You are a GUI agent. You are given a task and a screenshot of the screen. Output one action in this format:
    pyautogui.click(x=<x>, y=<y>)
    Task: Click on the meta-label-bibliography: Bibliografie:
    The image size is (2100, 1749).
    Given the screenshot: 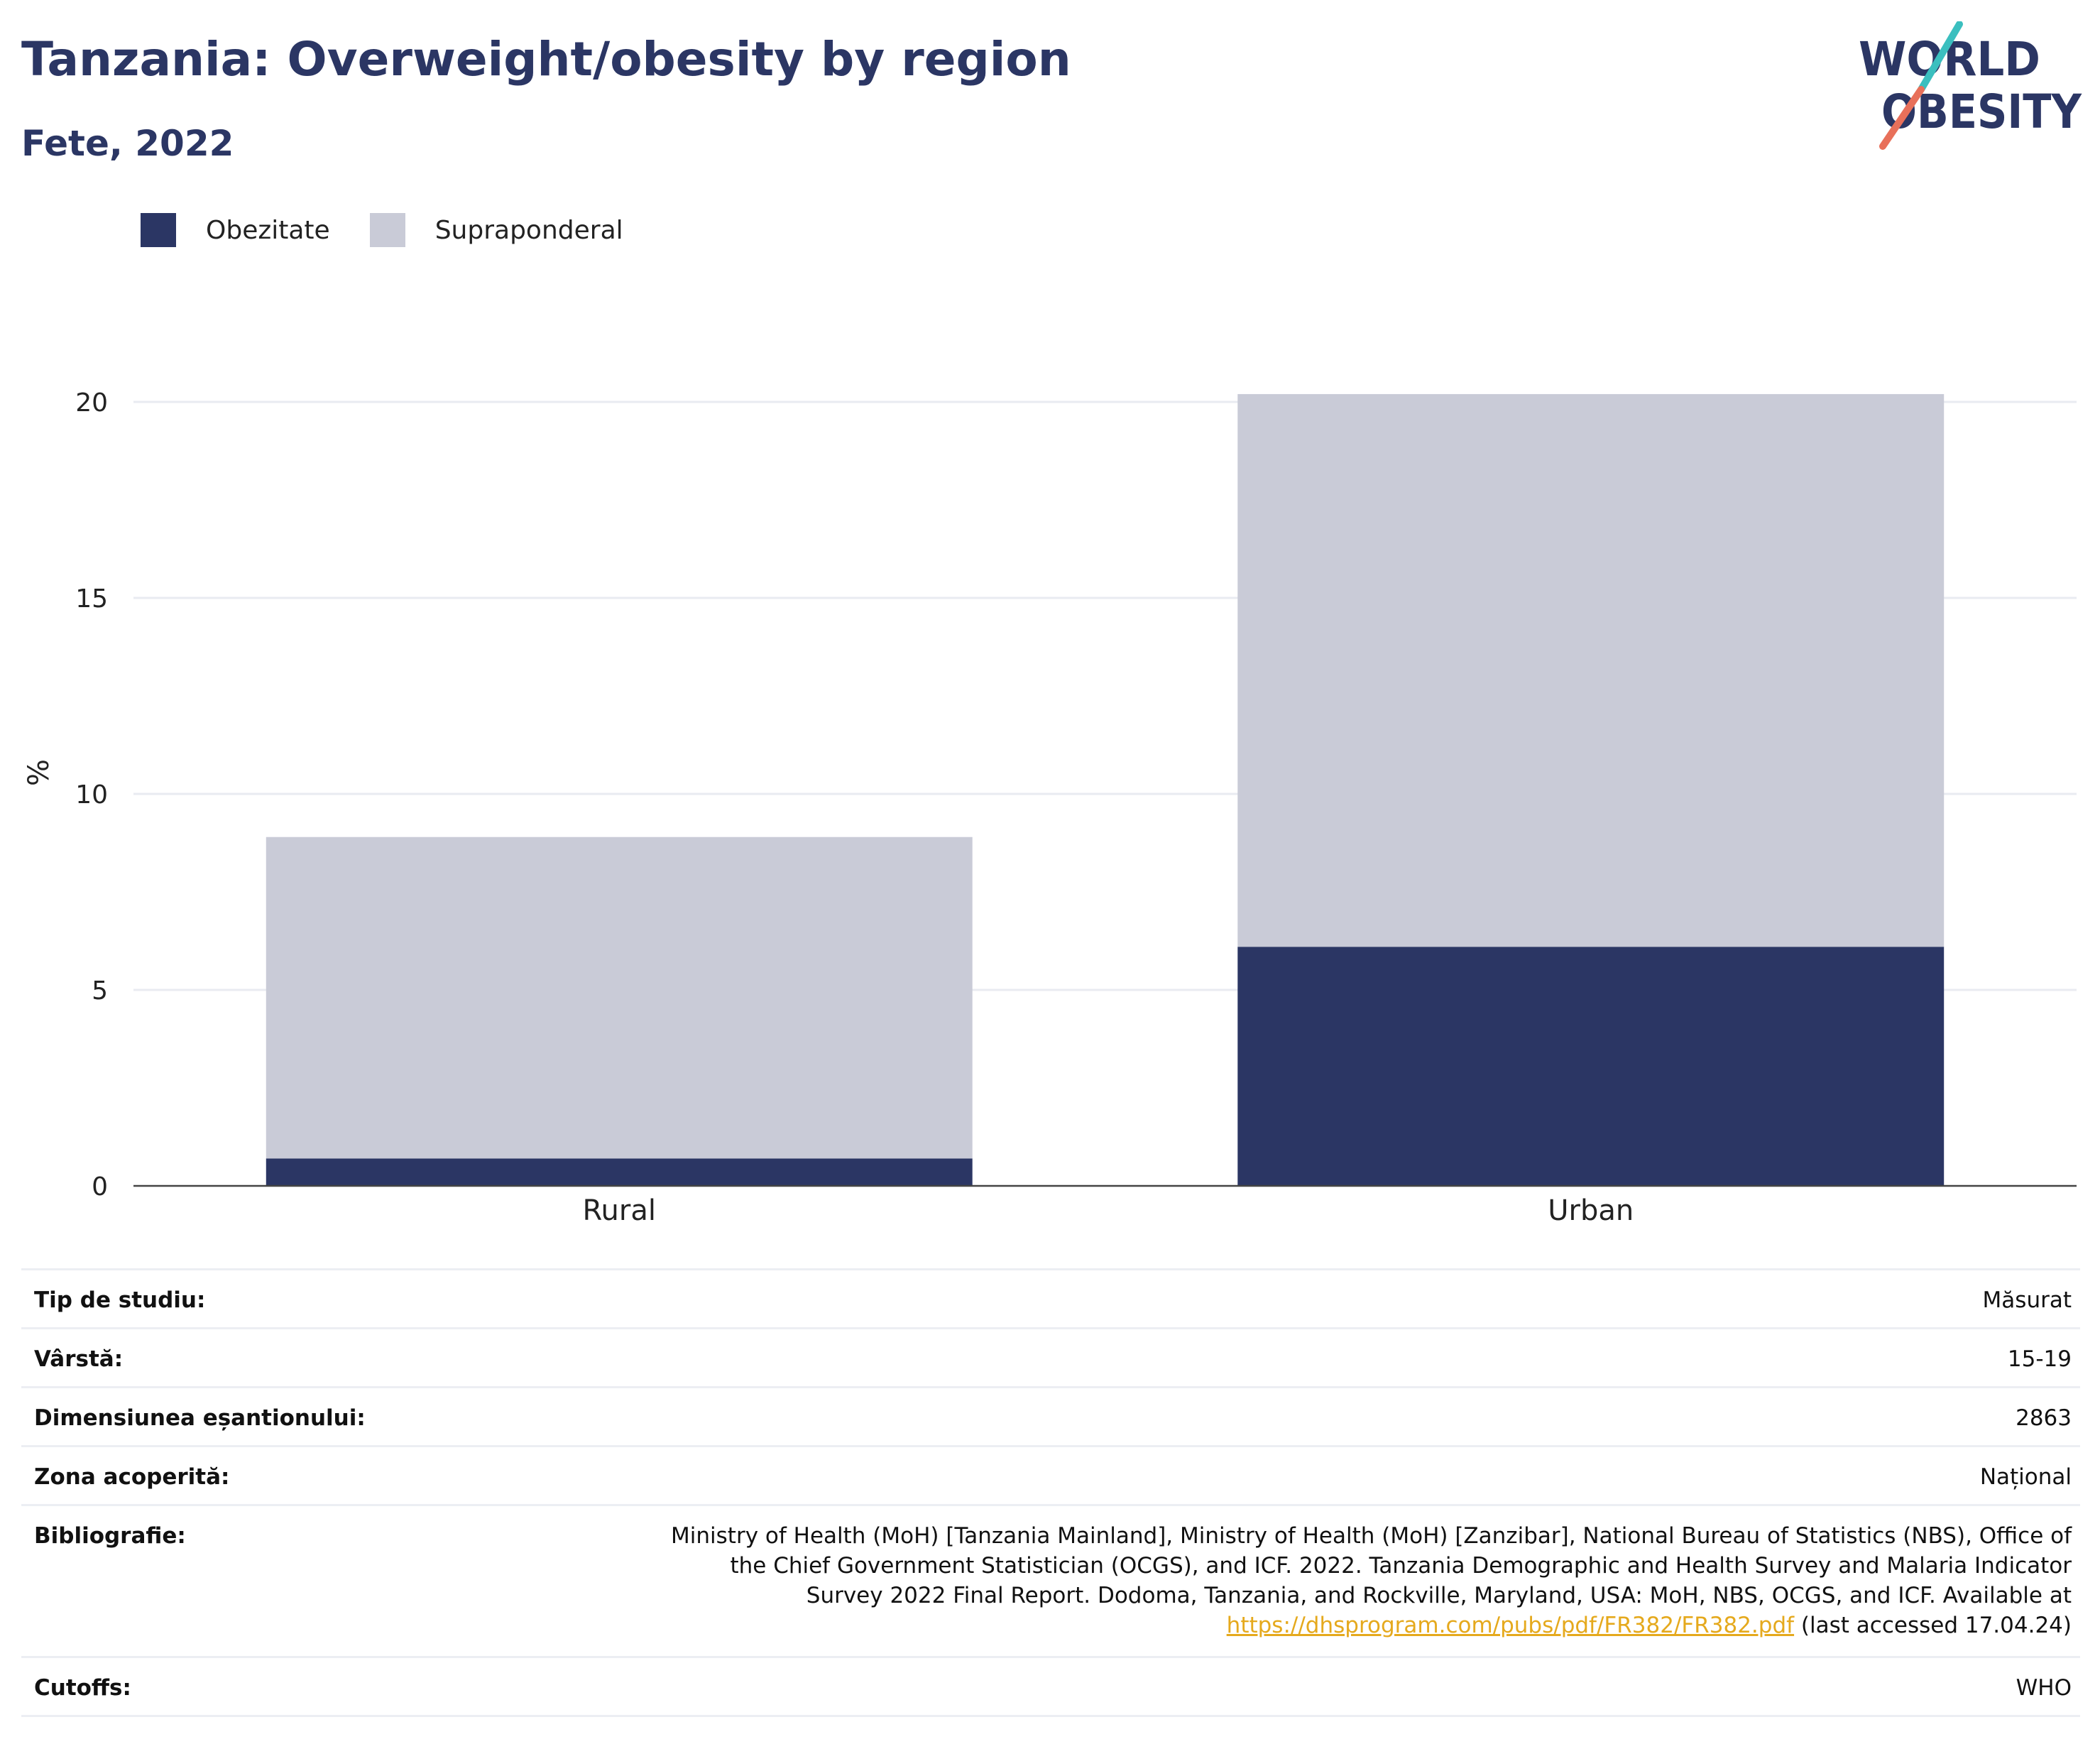 What is the action you would take?
    pyautogui.click(x=110, y=1536)
    